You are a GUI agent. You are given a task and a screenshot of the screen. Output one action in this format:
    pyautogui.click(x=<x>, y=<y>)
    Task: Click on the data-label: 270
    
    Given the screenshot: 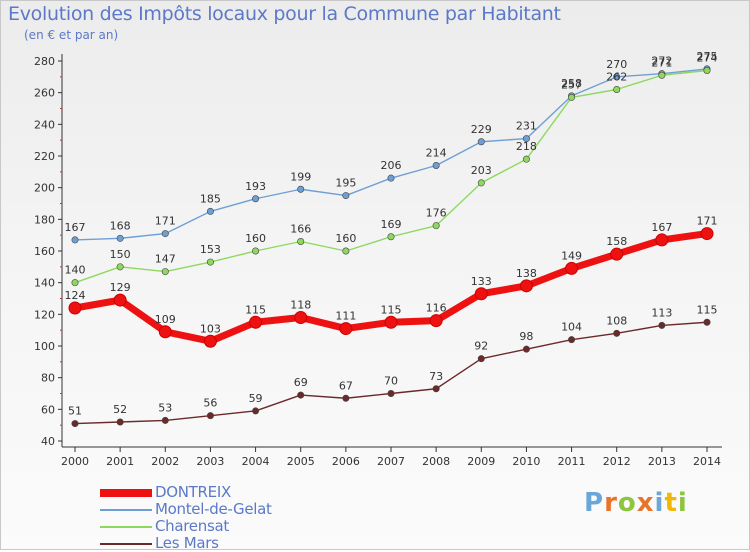 What is the action you would take?
    pyautogui.click(x=616, y=64)
    